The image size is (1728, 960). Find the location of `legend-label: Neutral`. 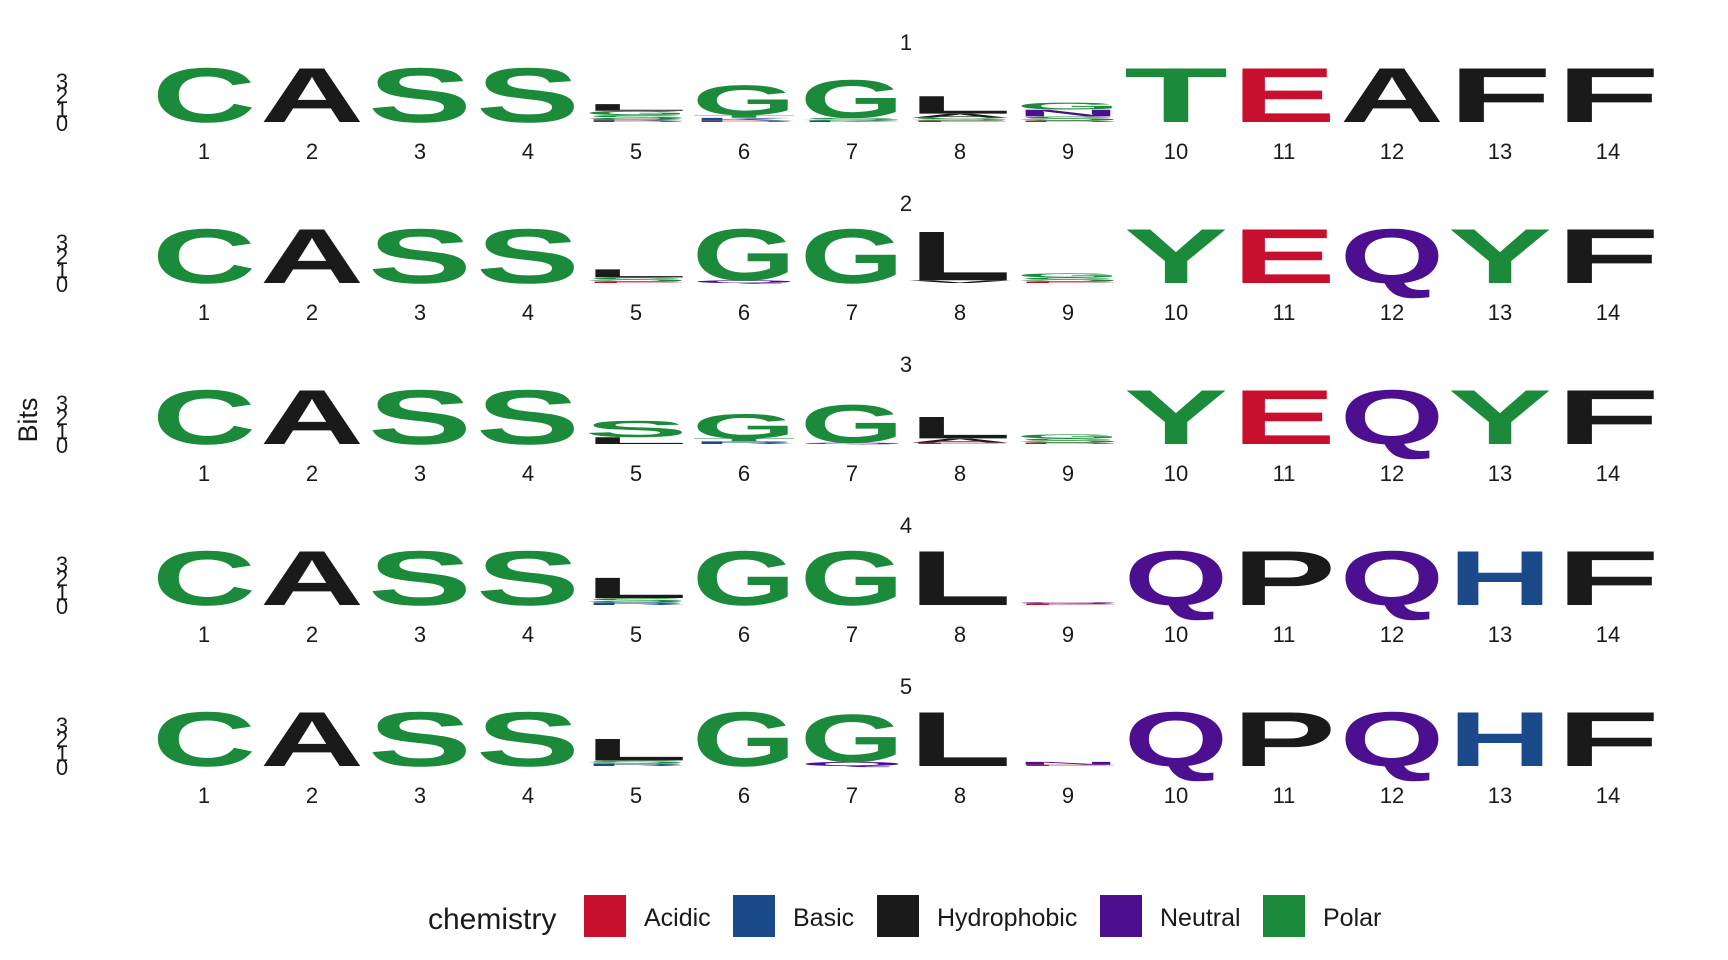

legend-label: Neutral is located at coordinates (1200, 918).